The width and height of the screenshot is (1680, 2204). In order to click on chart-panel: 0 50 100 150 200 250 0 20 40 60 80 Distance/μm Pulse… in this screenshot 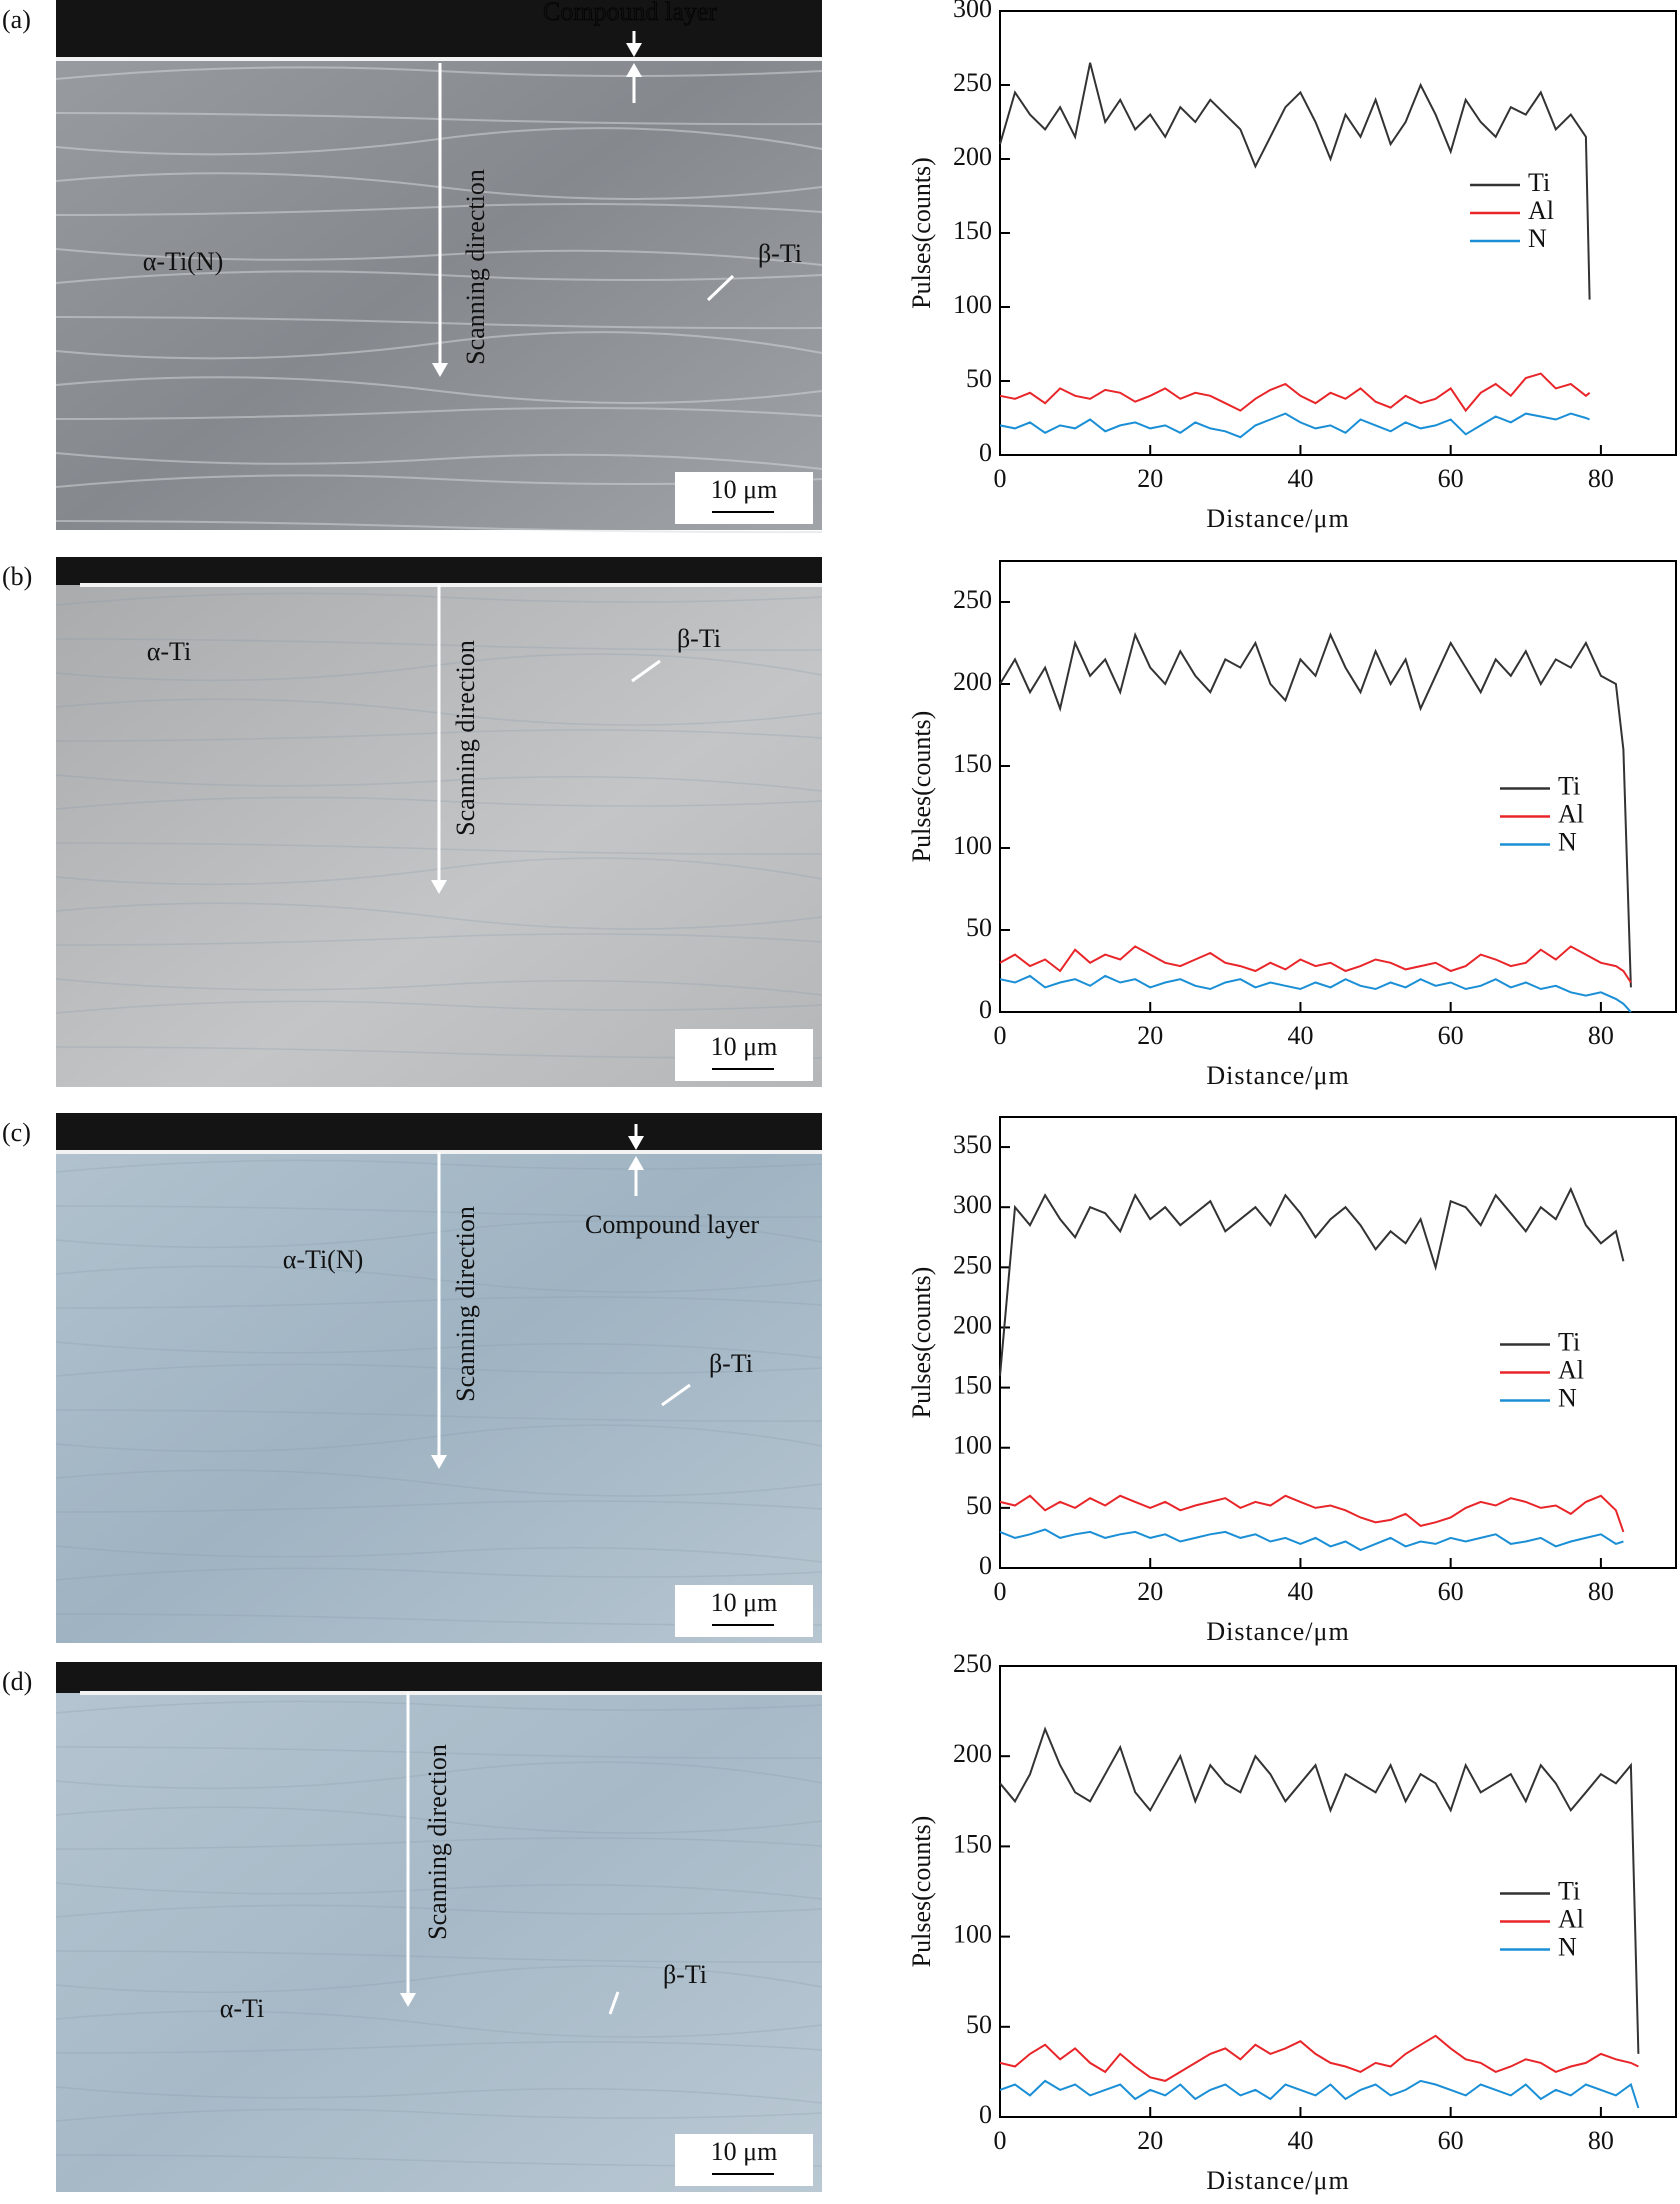, I will do `click(1292, 1922)`.